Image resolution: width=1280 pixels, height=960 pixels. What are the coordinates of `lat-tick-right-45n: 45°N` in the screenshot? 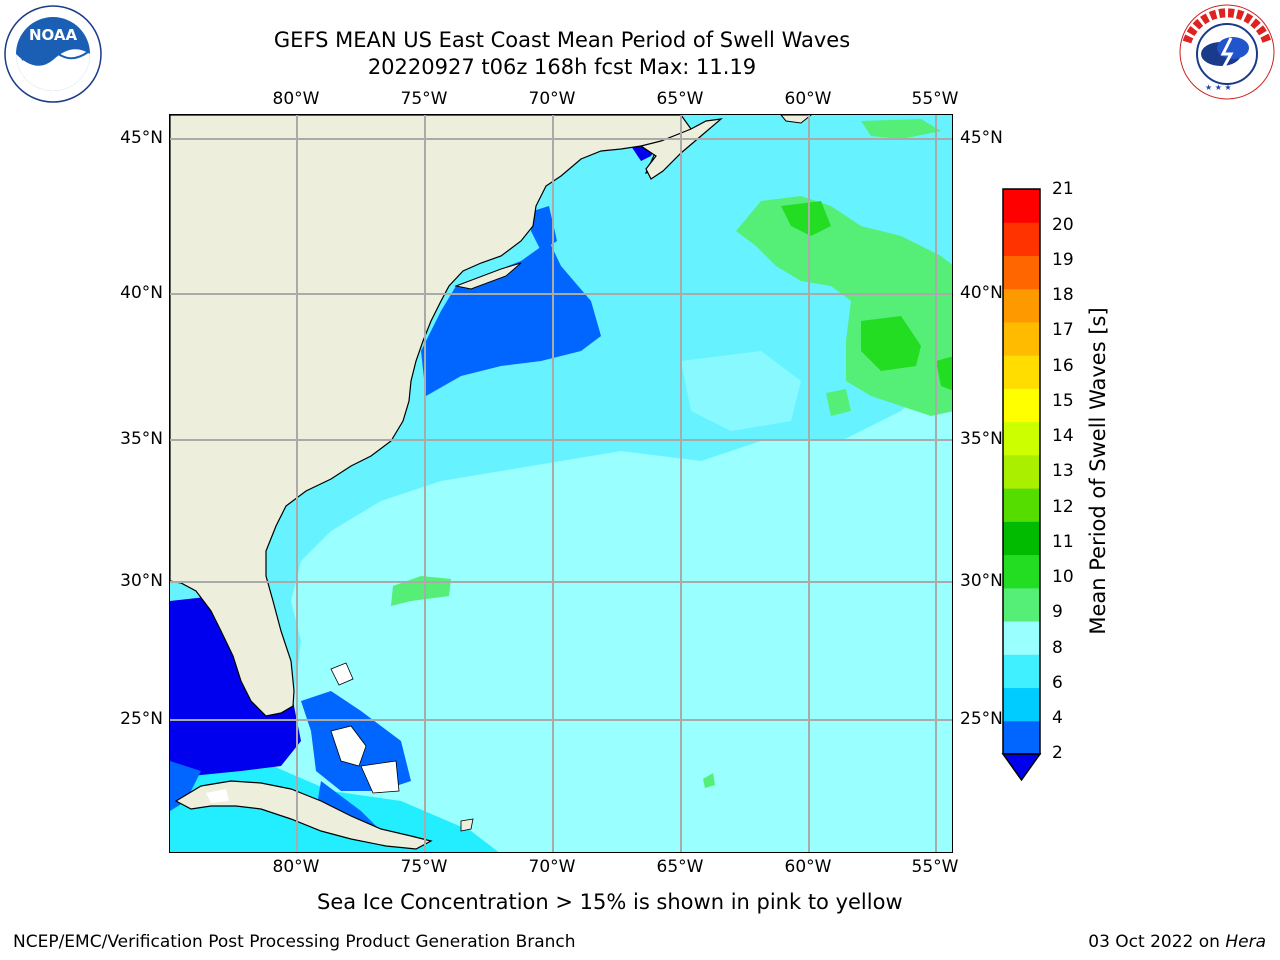 It's located at (981, 138).